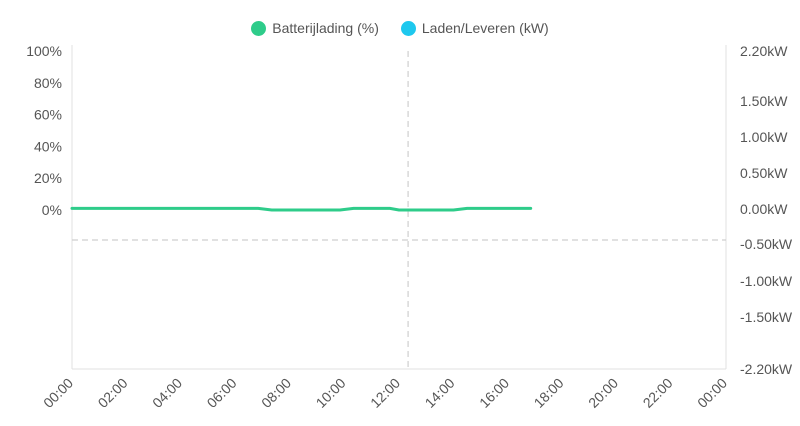  Describe the element at coordinates (603, 393) in the screenshot. I see `x-tick-label: 20:00` at that location.